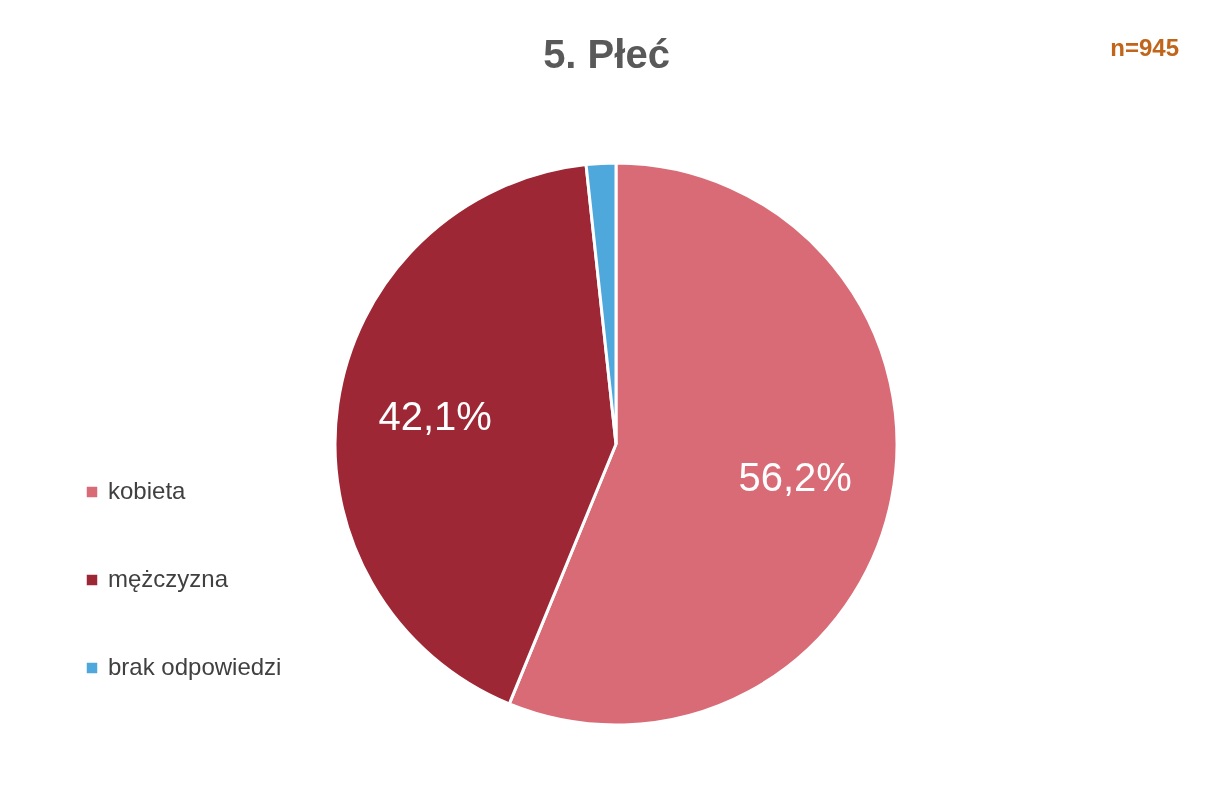 The image size is (1213, 794). I want to click on chart-title: 5. Płeć, so click(606, 54).